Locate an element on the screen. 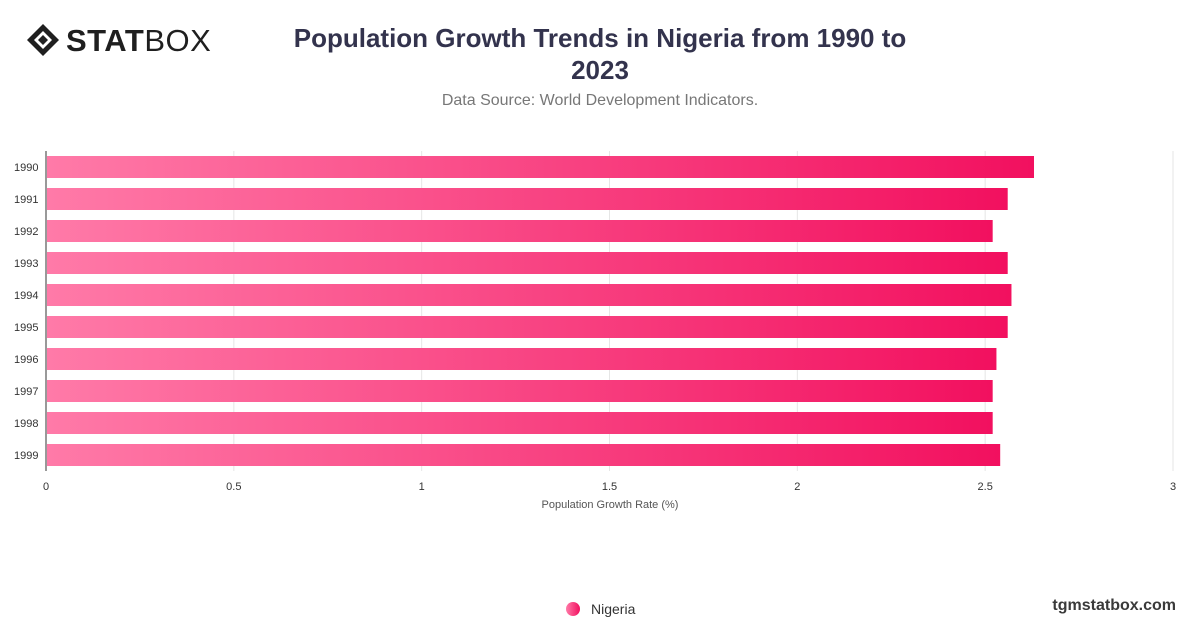  y-tick-label: 1996 is located at coordinates (26, 360).